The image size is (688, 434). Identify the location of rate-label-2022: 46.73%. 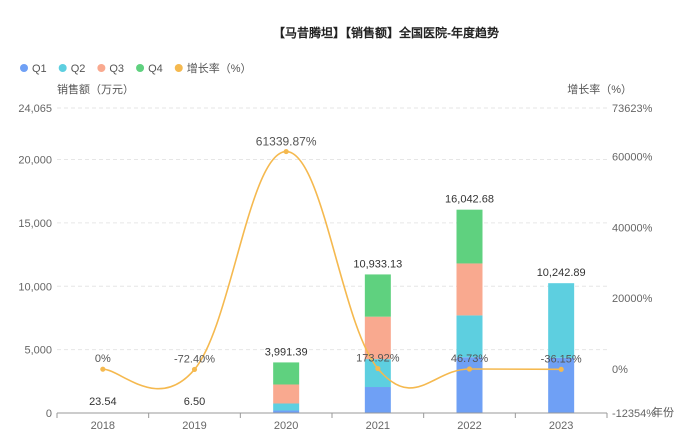
(470, 359).